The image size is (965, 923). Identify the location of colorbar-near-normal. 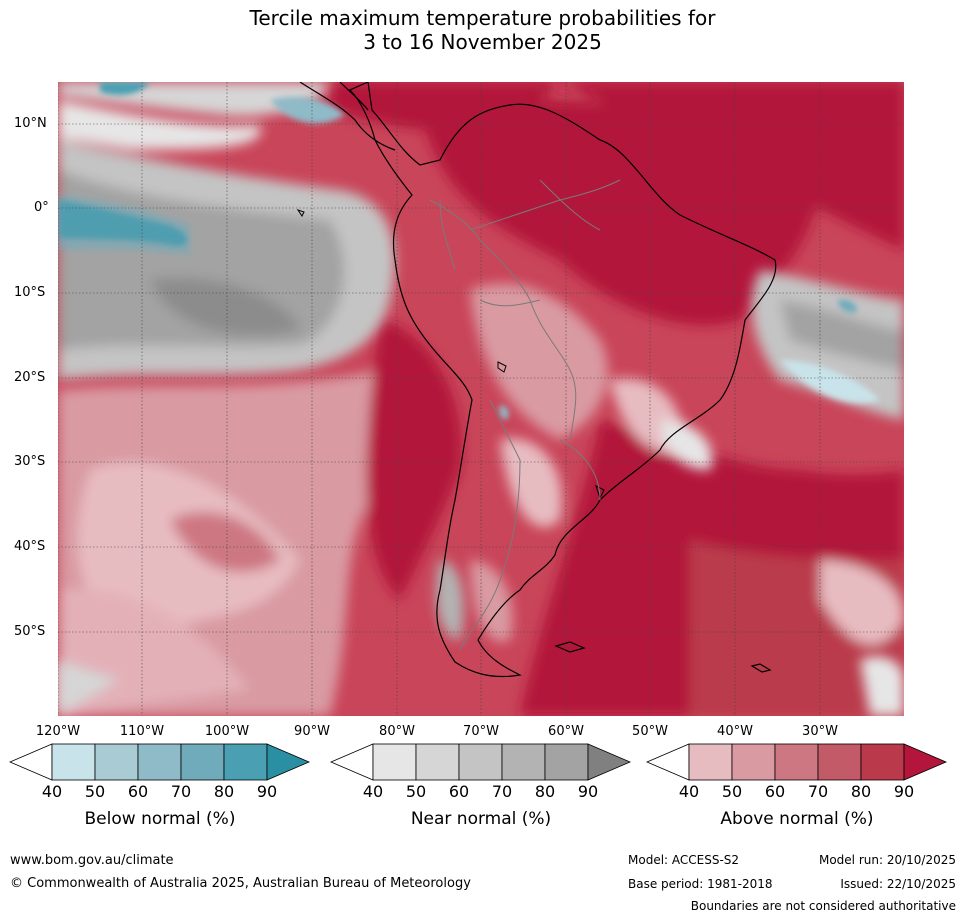
(480, 762).